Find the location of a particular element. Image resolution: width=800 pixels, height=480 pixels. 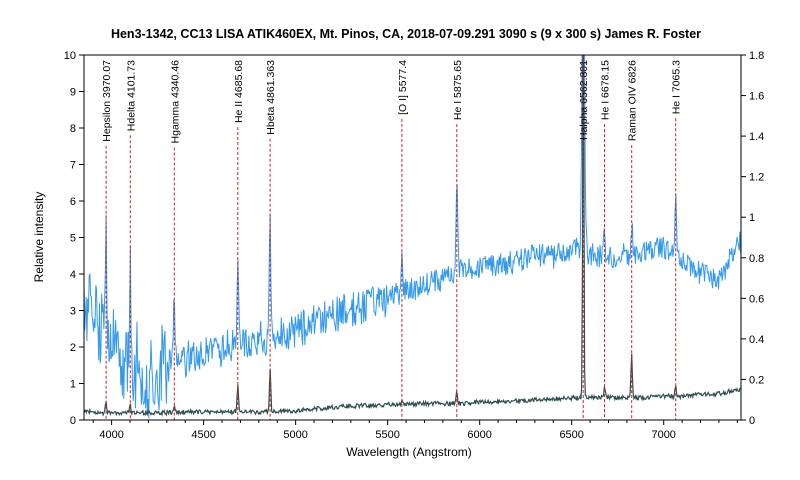

y-tick-label: 2 is located at coordinates (73, 348).